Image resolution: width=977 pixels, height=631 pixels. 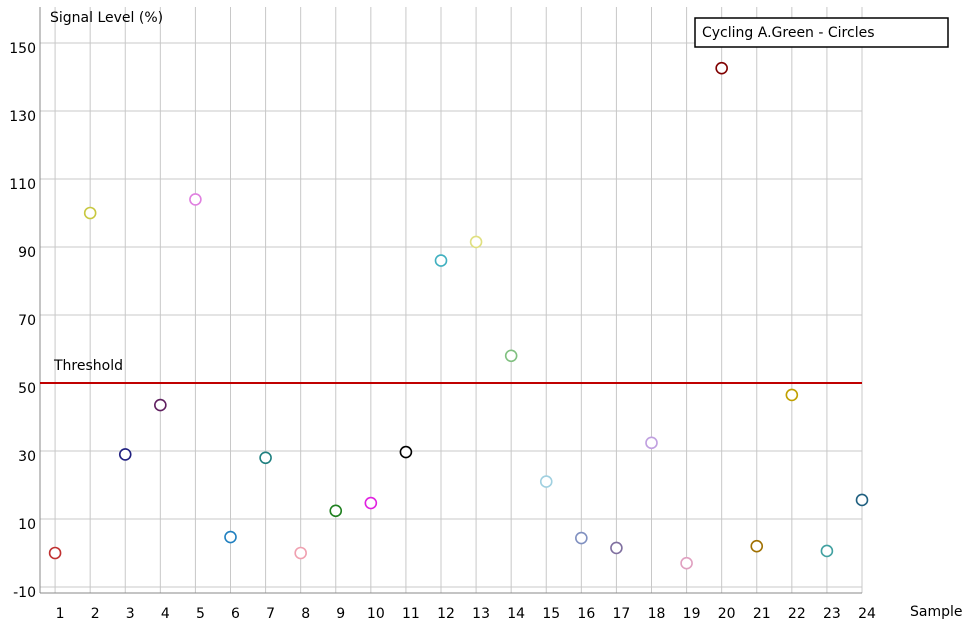 What do you see at coordinates (376, 614) in the screenshot?
I see `x-tick-label: 10` at bounding box center [376, 614].